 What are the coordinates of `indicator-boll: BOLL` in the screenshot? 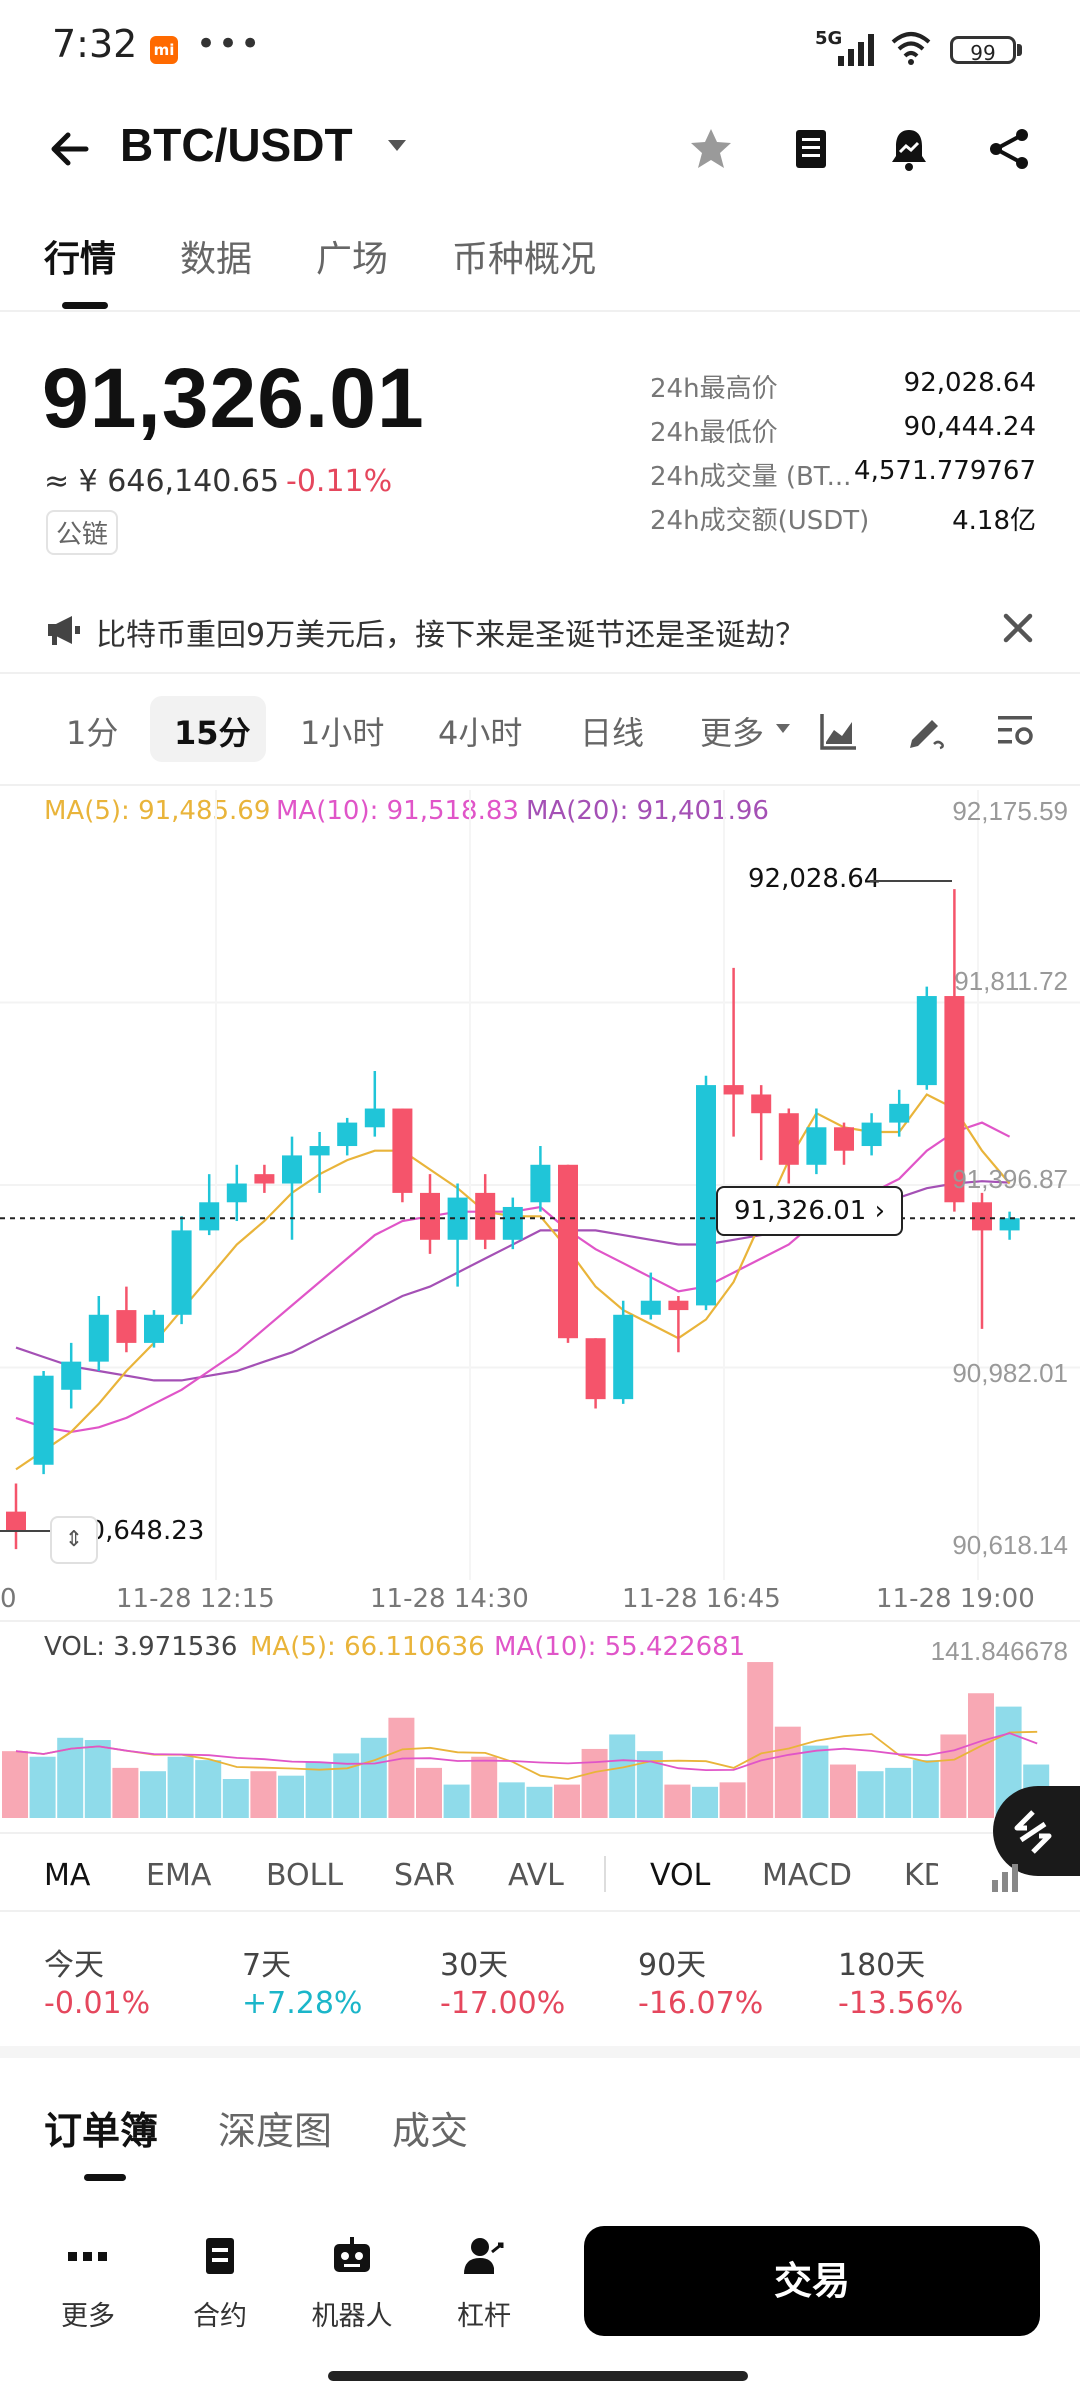 It's located at (305, 1875).